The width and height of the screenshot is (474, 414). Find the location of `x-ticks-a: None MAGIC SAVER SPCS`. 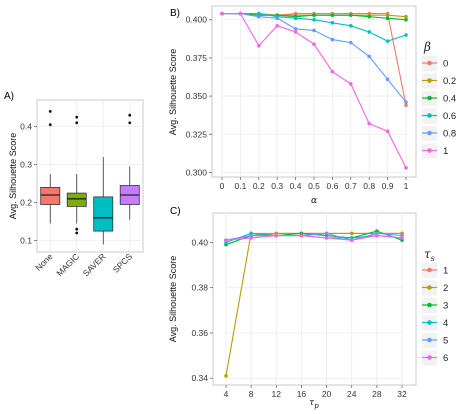

x-ticks-a: None MAGIC SAVER SPCS is located at coordinates (83, 264).